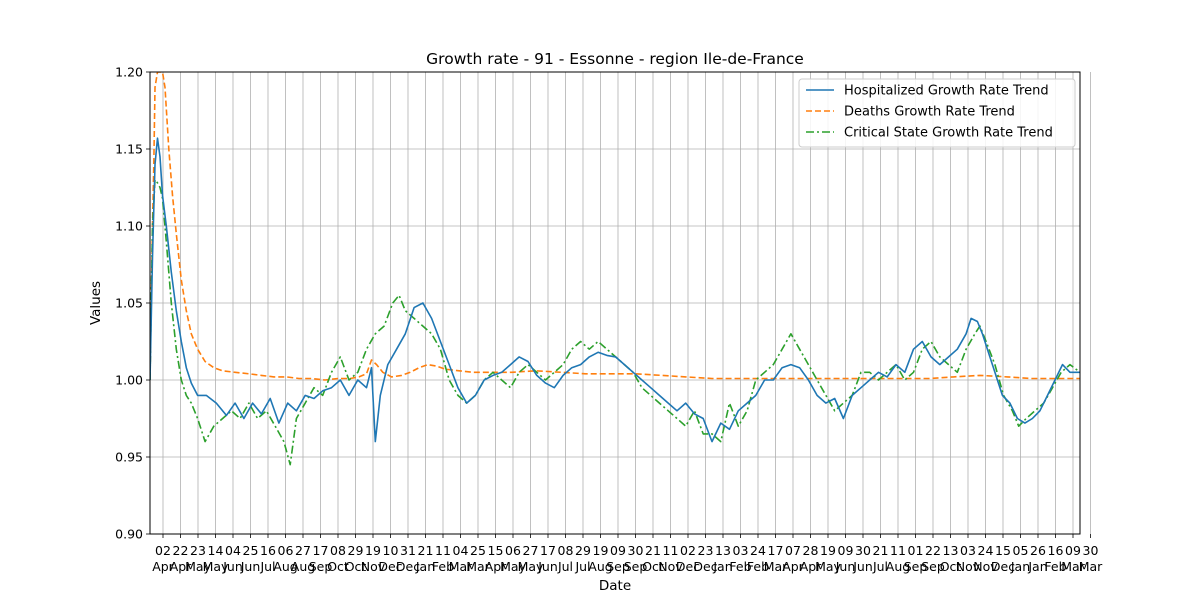 Image resolution: width=1200 pixels, height=600 pixels. Describe the element at coordinates (96, 303) in the screenshot. I see `y-axis-label: Values` at that location.